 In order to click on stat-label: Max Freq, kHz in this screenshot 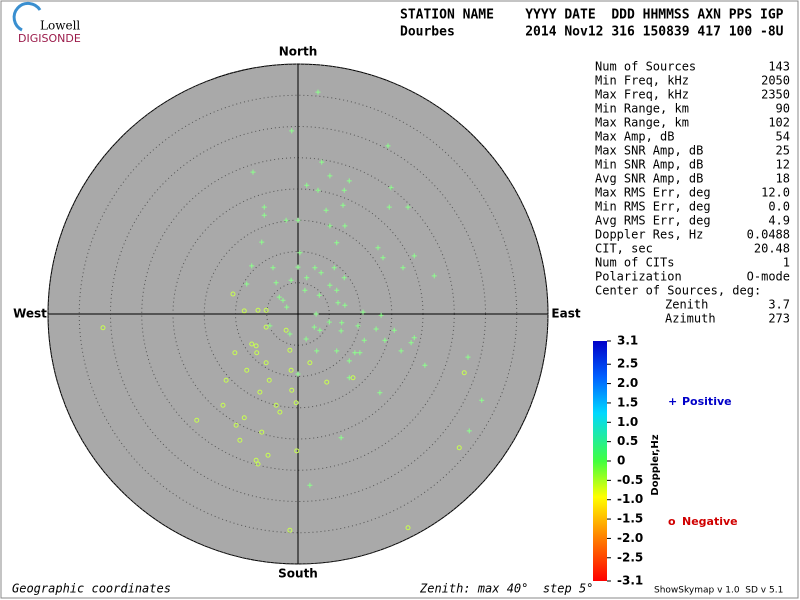, I will do `click(642, 95)`.